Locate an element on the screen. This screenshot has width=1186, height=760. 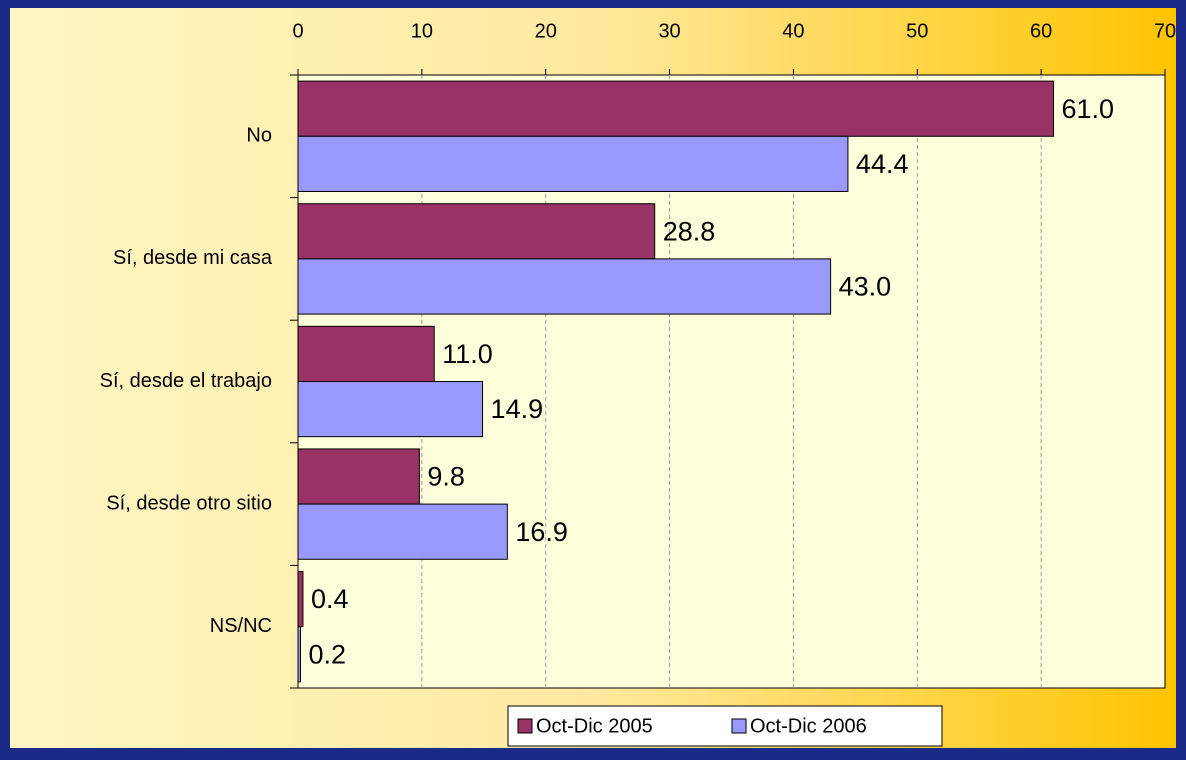
x-tick-label: 40 is located at coordinates (793, 31).